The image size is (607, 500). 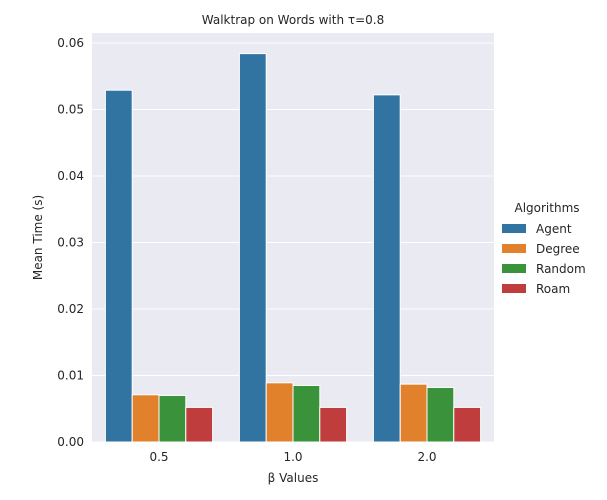 I want to click on y-axis-ticks: 0.00 0.01 0.02 0.03 0.04 0.05 0.06, so click(x=70, y=242).